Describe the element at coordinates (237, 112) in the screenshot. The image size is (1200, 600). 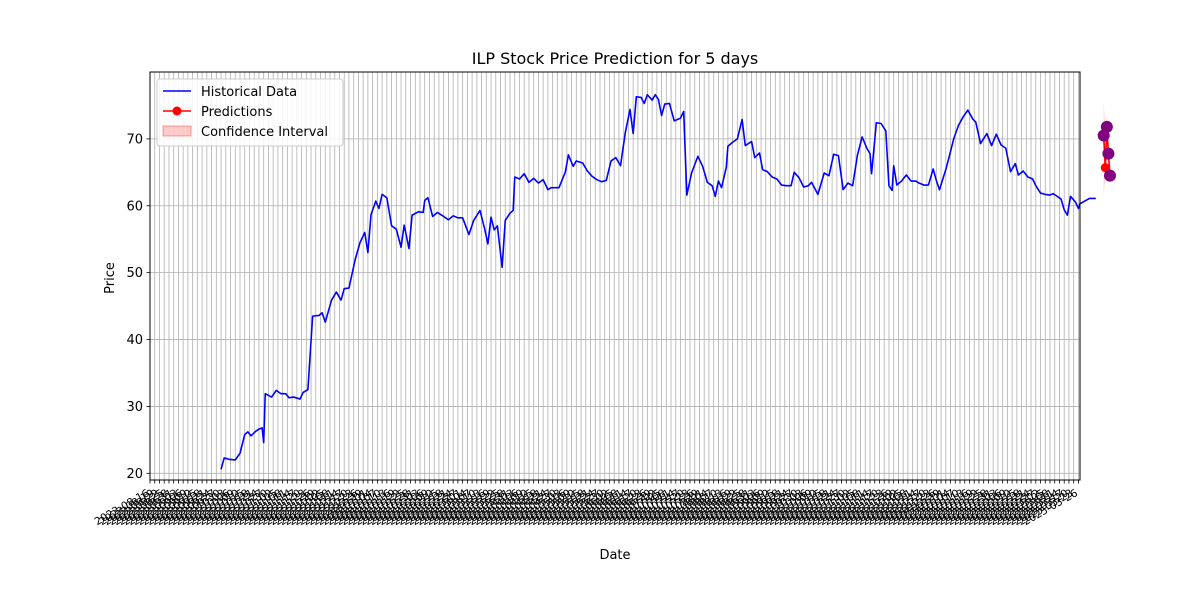
I see `legend-predictions-label: Predictions` at that location.